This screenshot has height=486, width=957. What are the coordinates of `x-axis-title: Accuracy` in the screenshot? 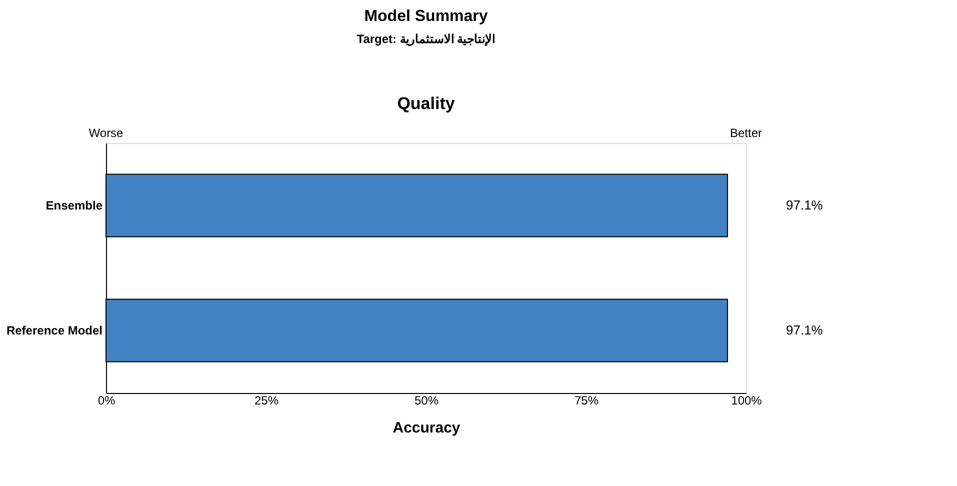 It's located at (426, 428).